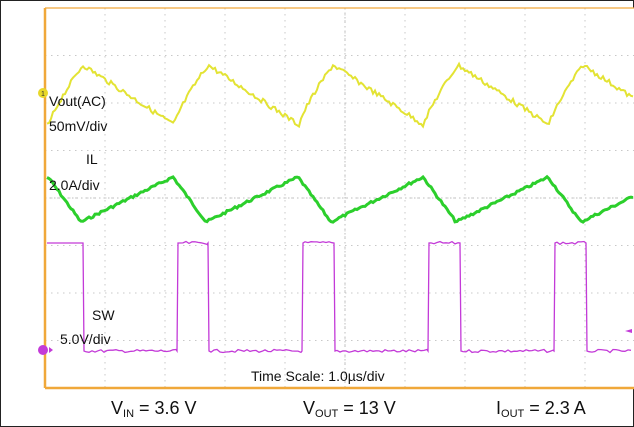 This screenshot has height=427, width=634. What do you see at coordinates (43, 350) in the screenshot?
I see `channel3-marker` at bounding box center [43, 350].